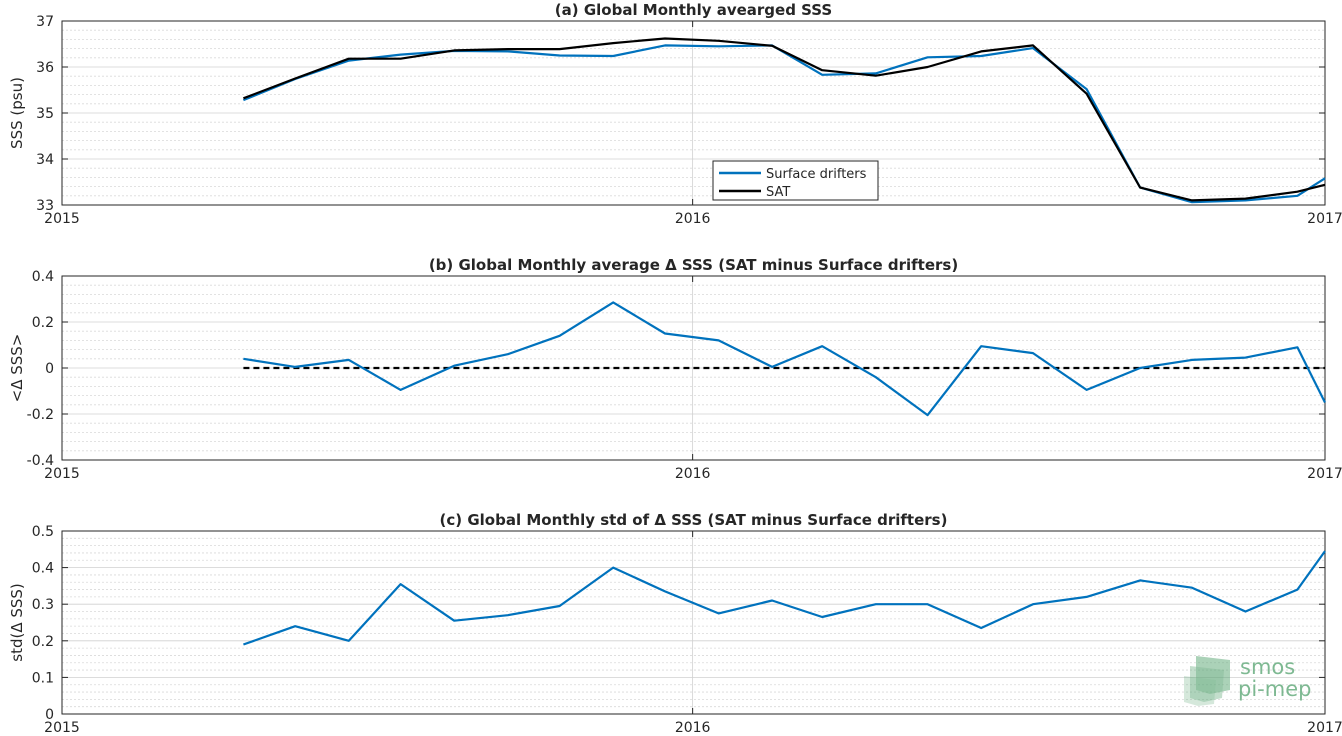 Image resolution: width=1342 pixels, height=736 pixels. Describe the element at coordinates (43, 678) in the screenshot. I see `y-tick-label: 0.1` at that location.